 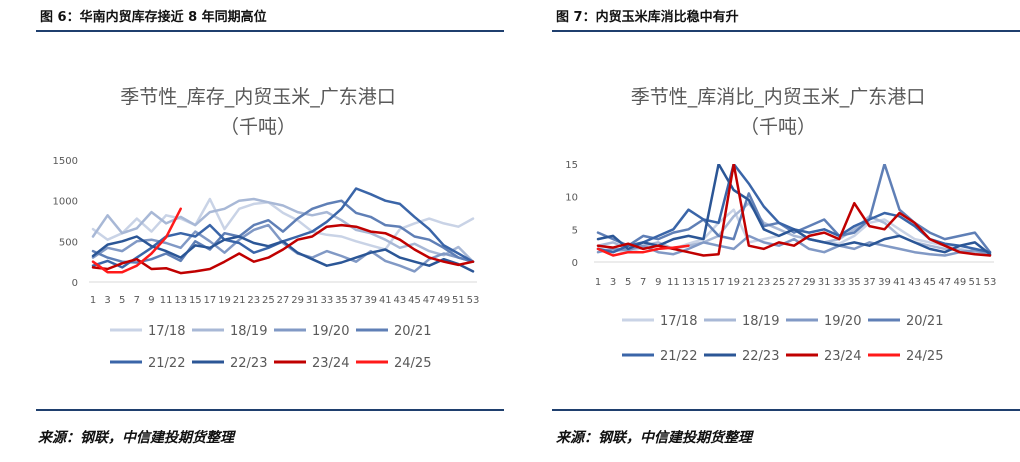 I want to click on y-tick-label: 1000, so click(x=65, y=202).